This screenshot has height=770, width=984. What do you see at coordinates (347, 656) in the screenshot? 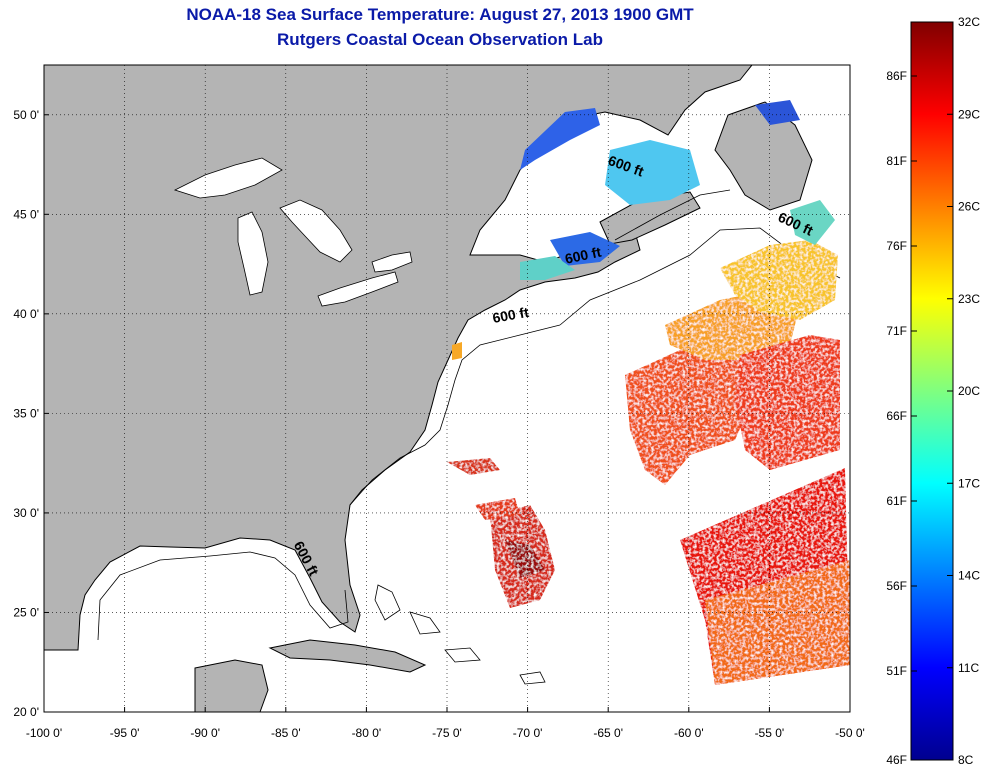
I see `cuba-land` at bounding box center [347, 656].